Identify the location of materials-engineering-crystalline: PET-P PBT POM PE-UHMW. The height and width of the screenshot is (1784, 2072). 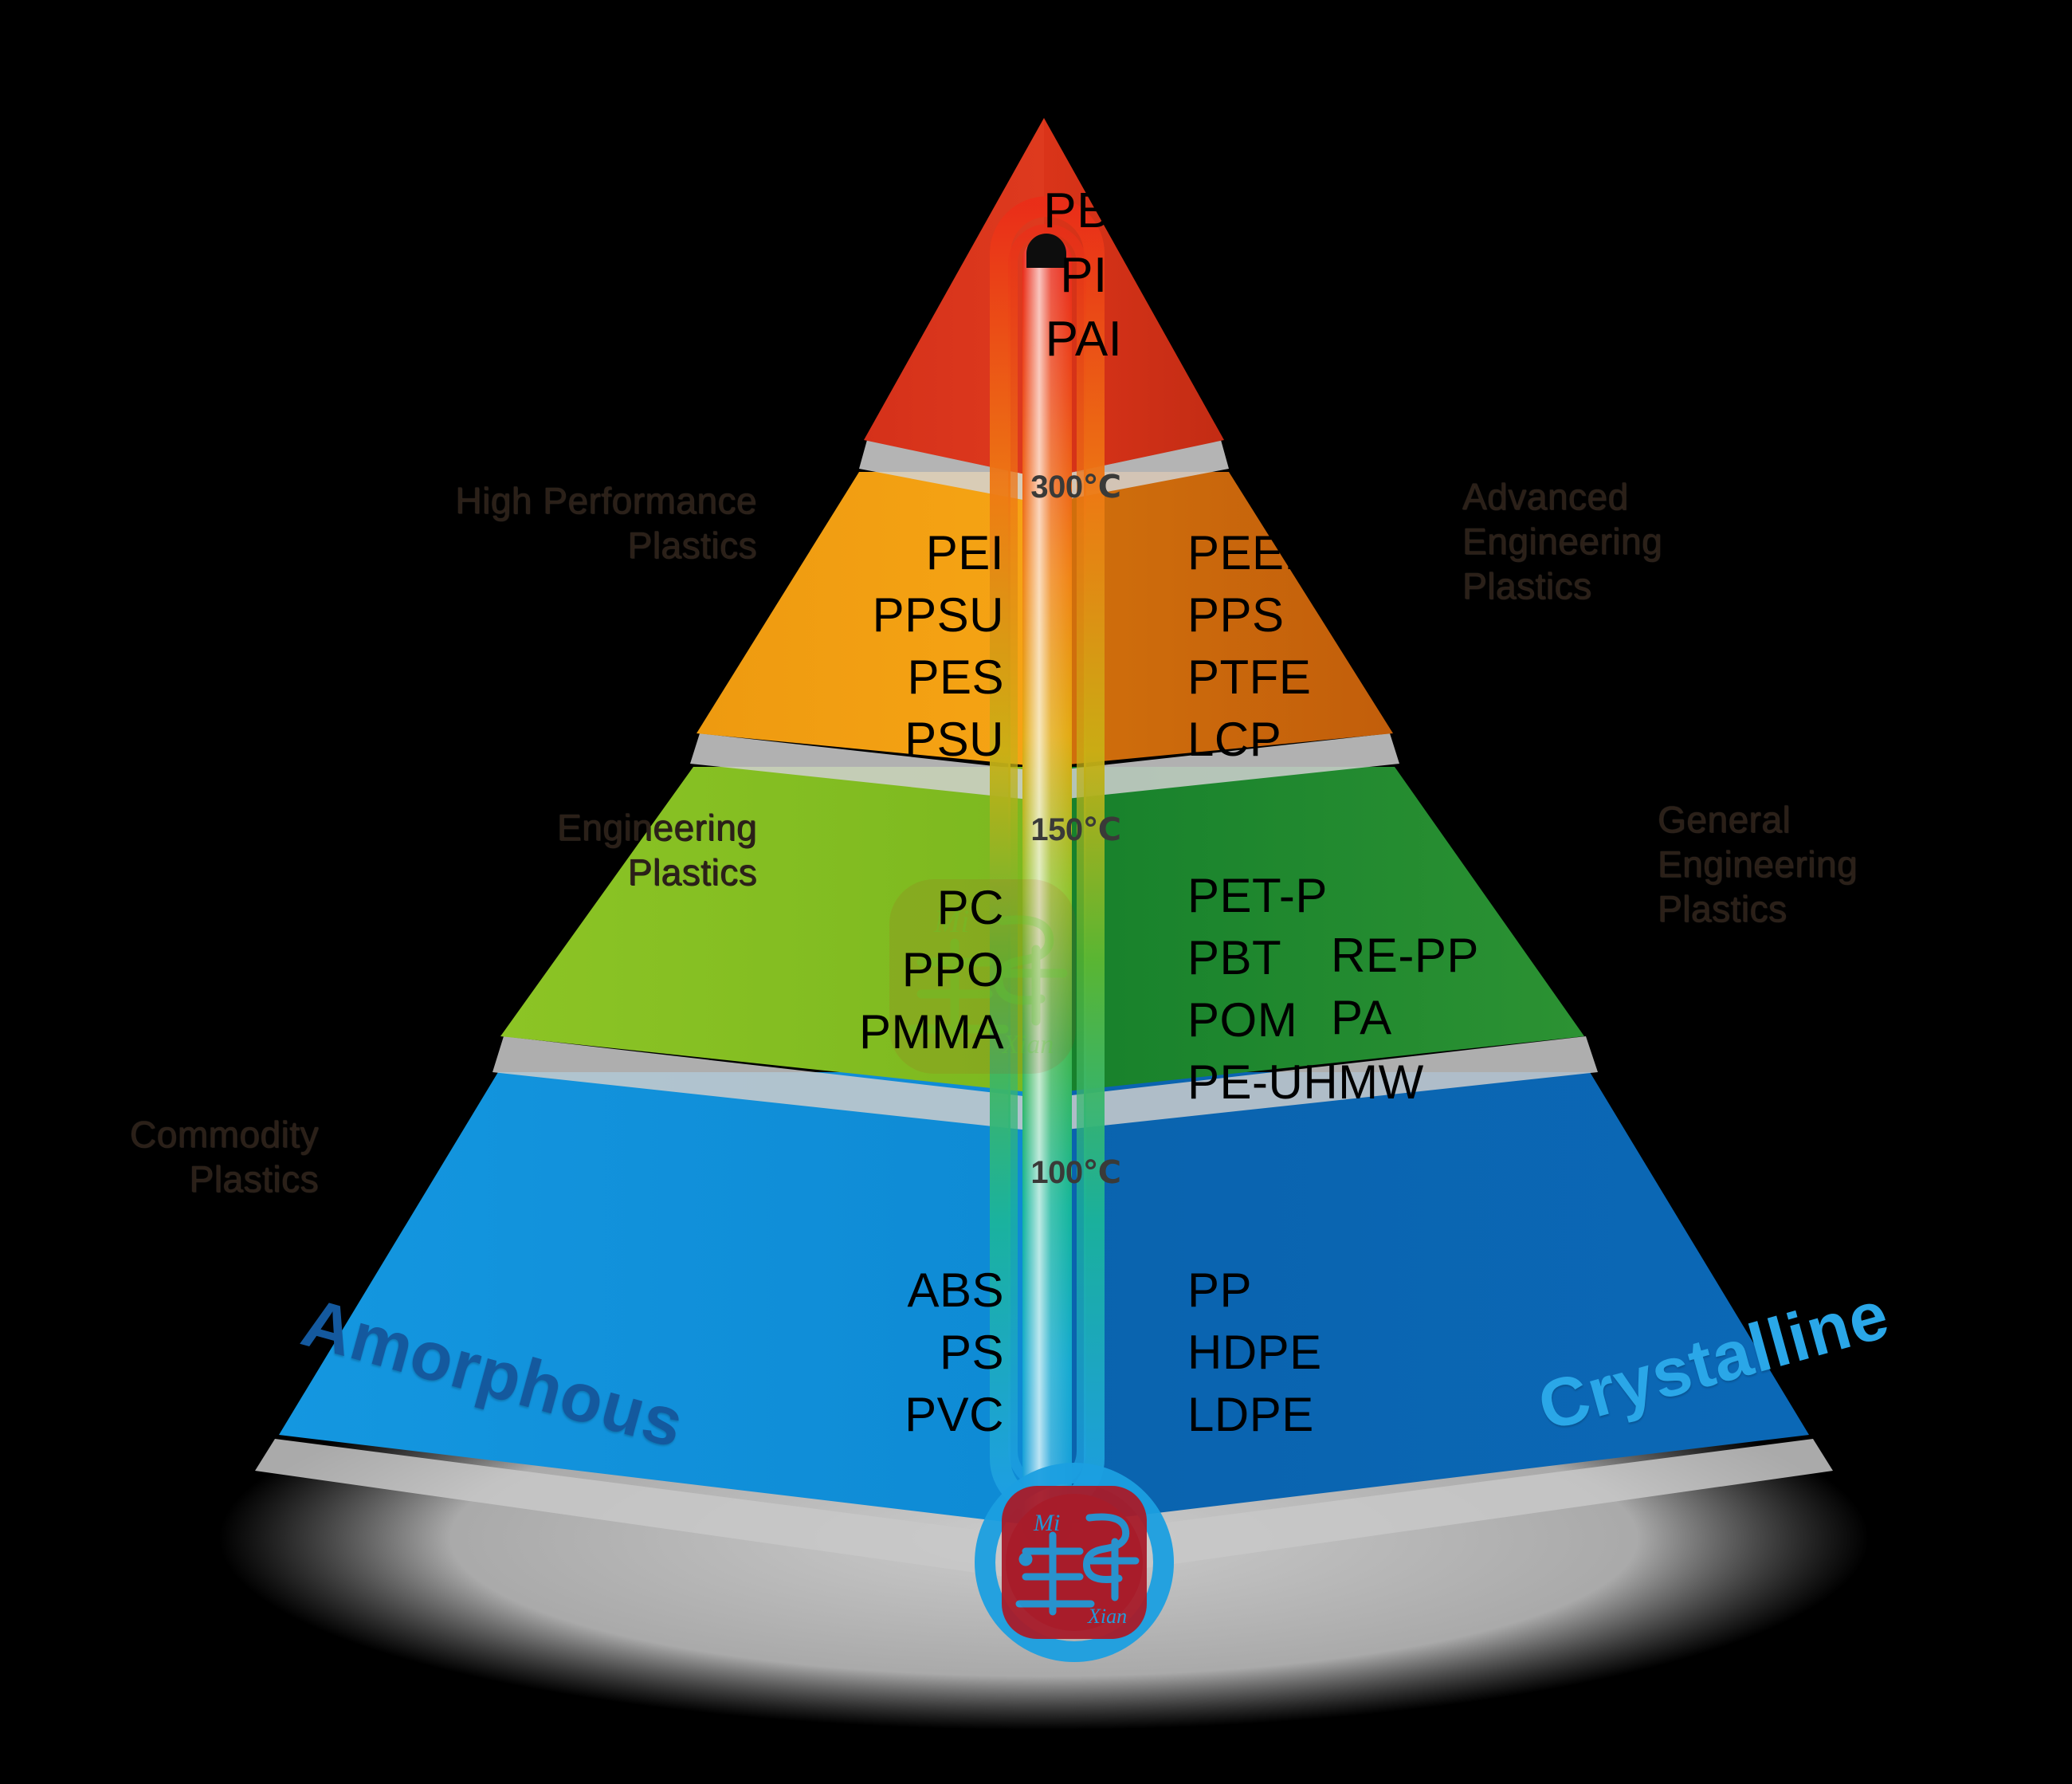
(1305, 989).